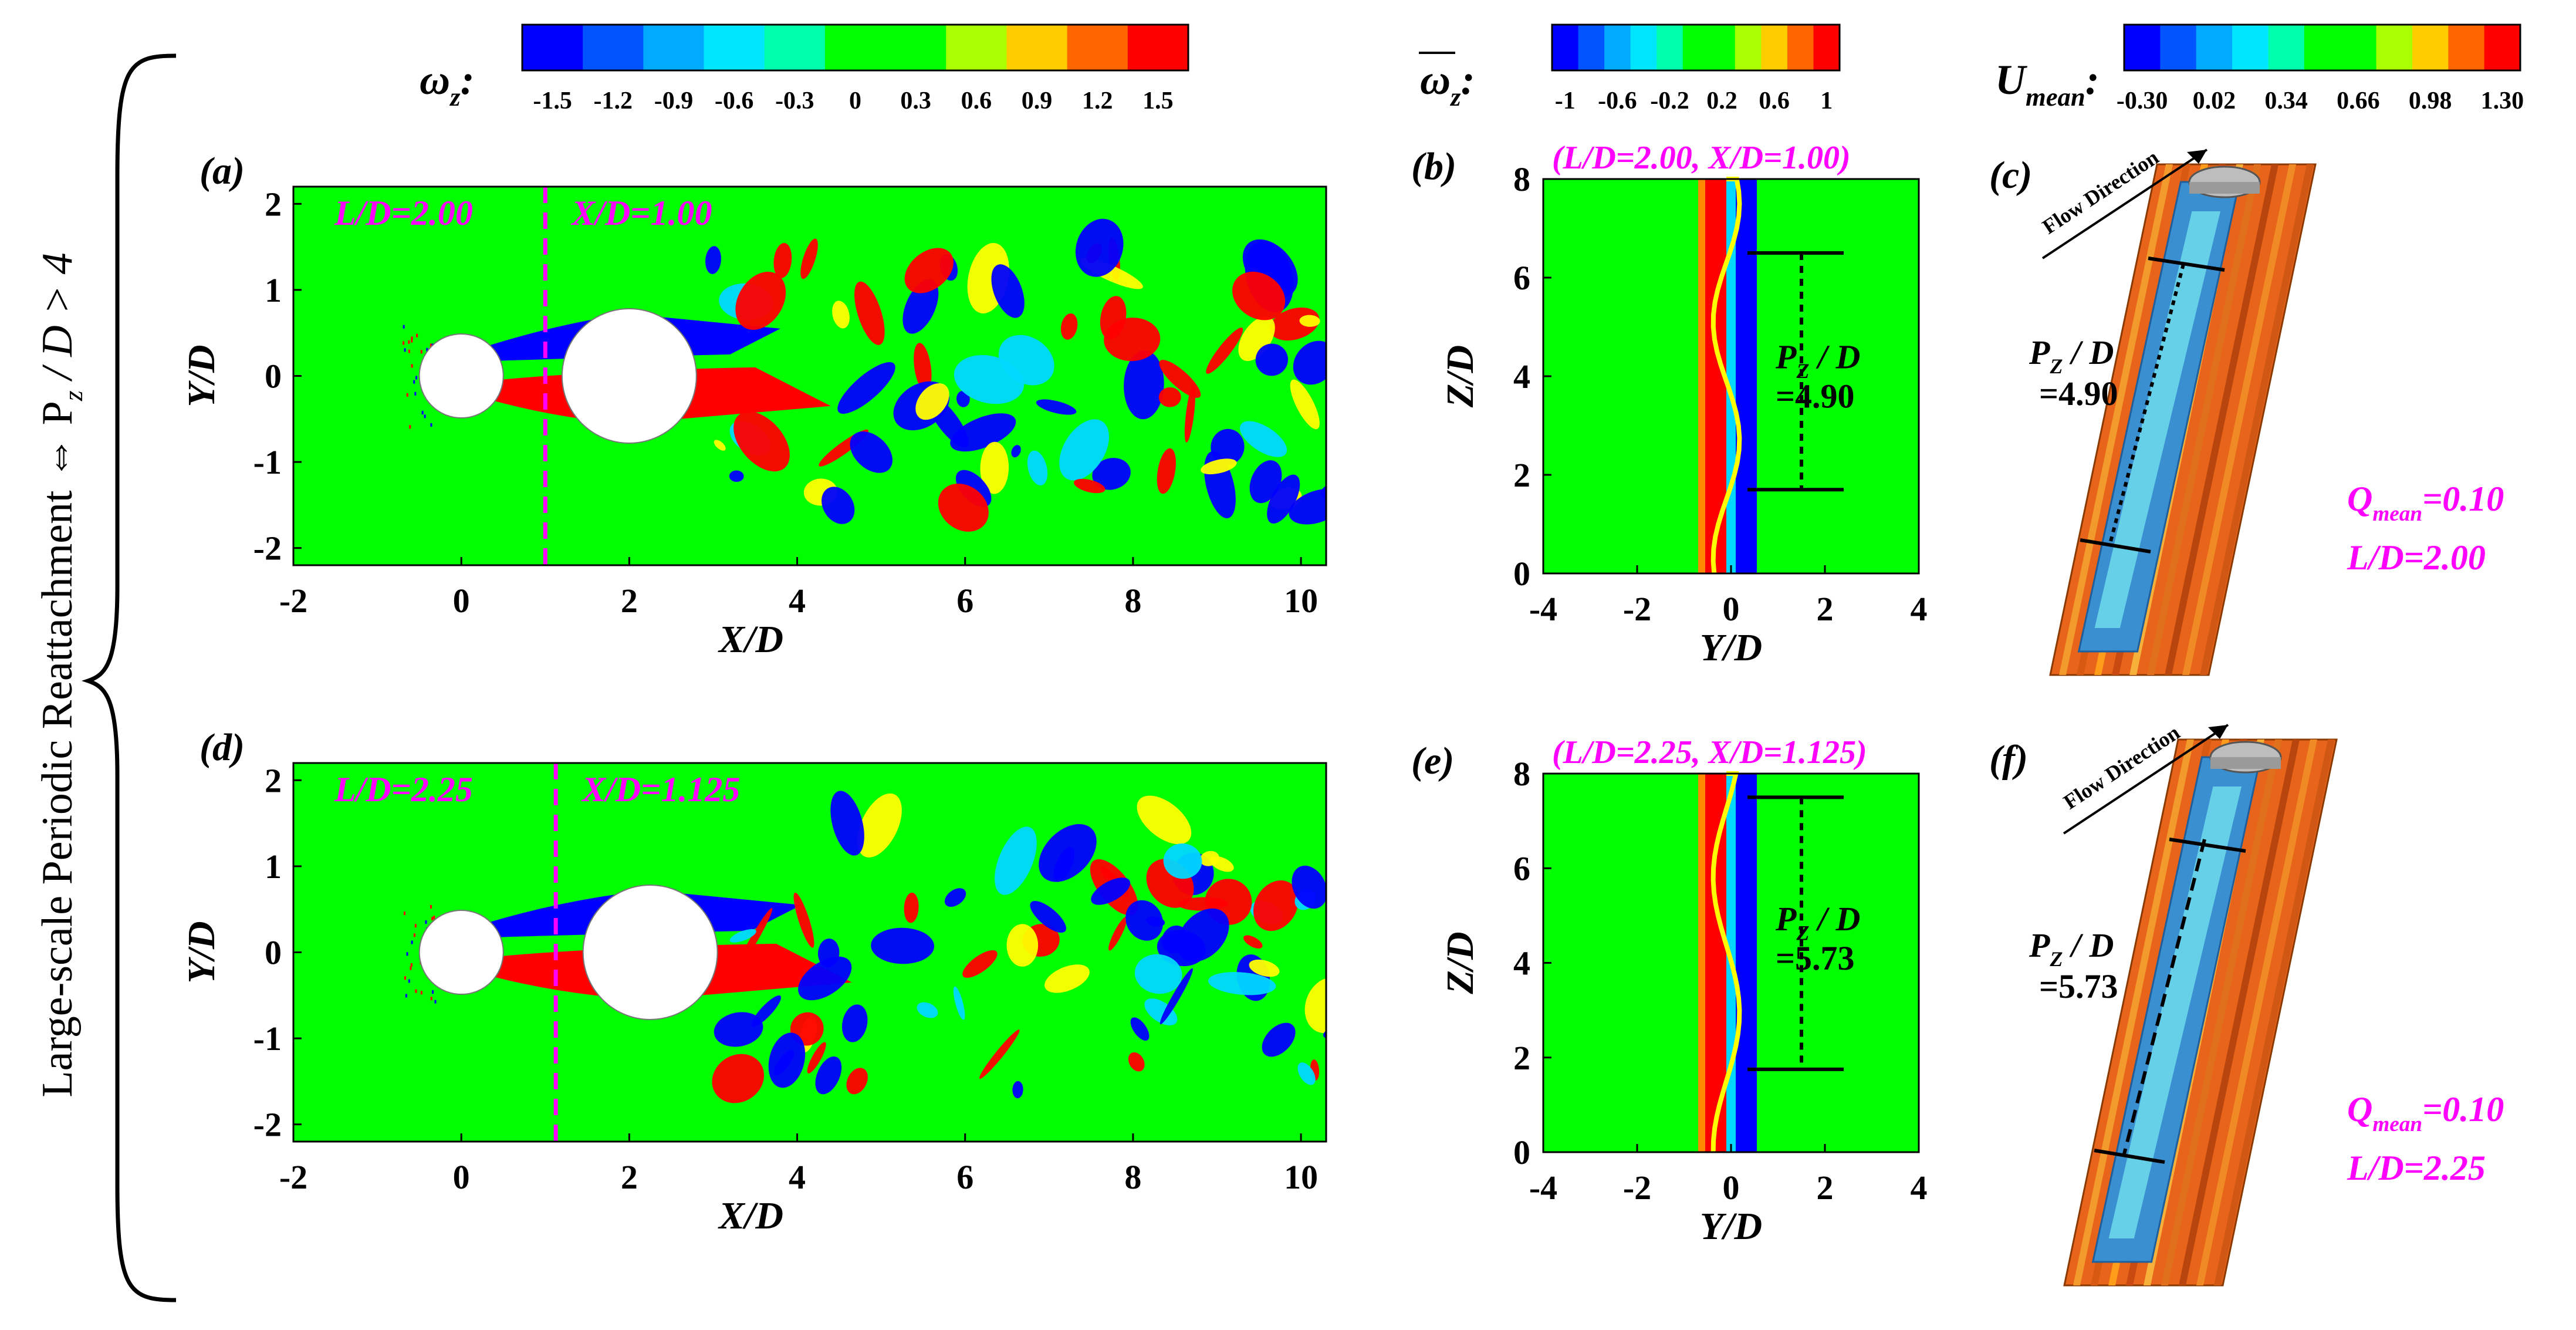  Describe the element at coordinates (2047, 84) in the screenshot. I see `colorbar-label: Umean:` at that location.